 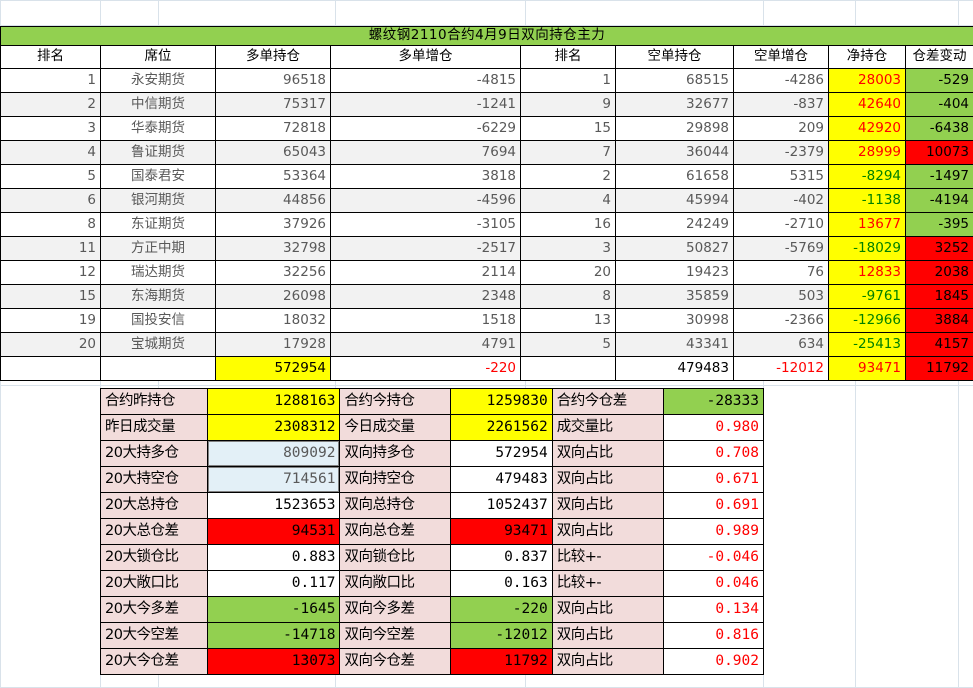 I want to click on cell-net-position: 28003, so click(x=867, y=81).